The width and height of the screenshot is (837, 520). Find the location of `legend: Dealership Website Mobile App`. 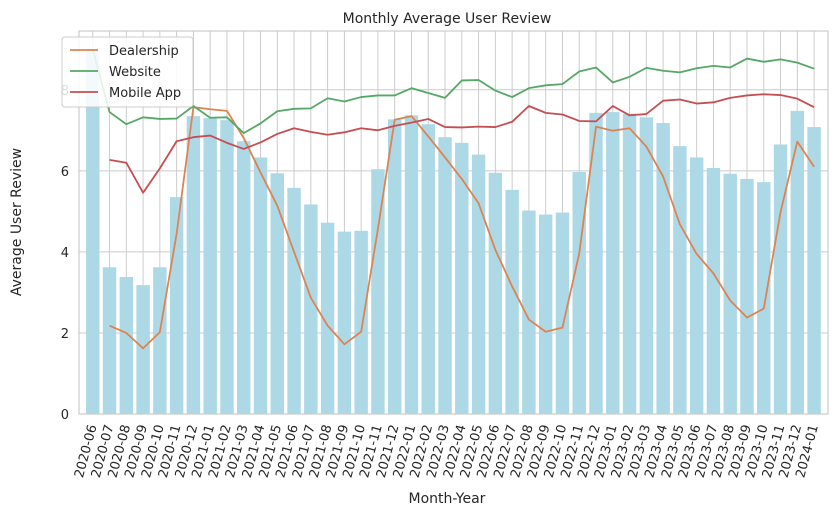

legend: Dealership Website Mobile App is located at coordinates (127, 72).